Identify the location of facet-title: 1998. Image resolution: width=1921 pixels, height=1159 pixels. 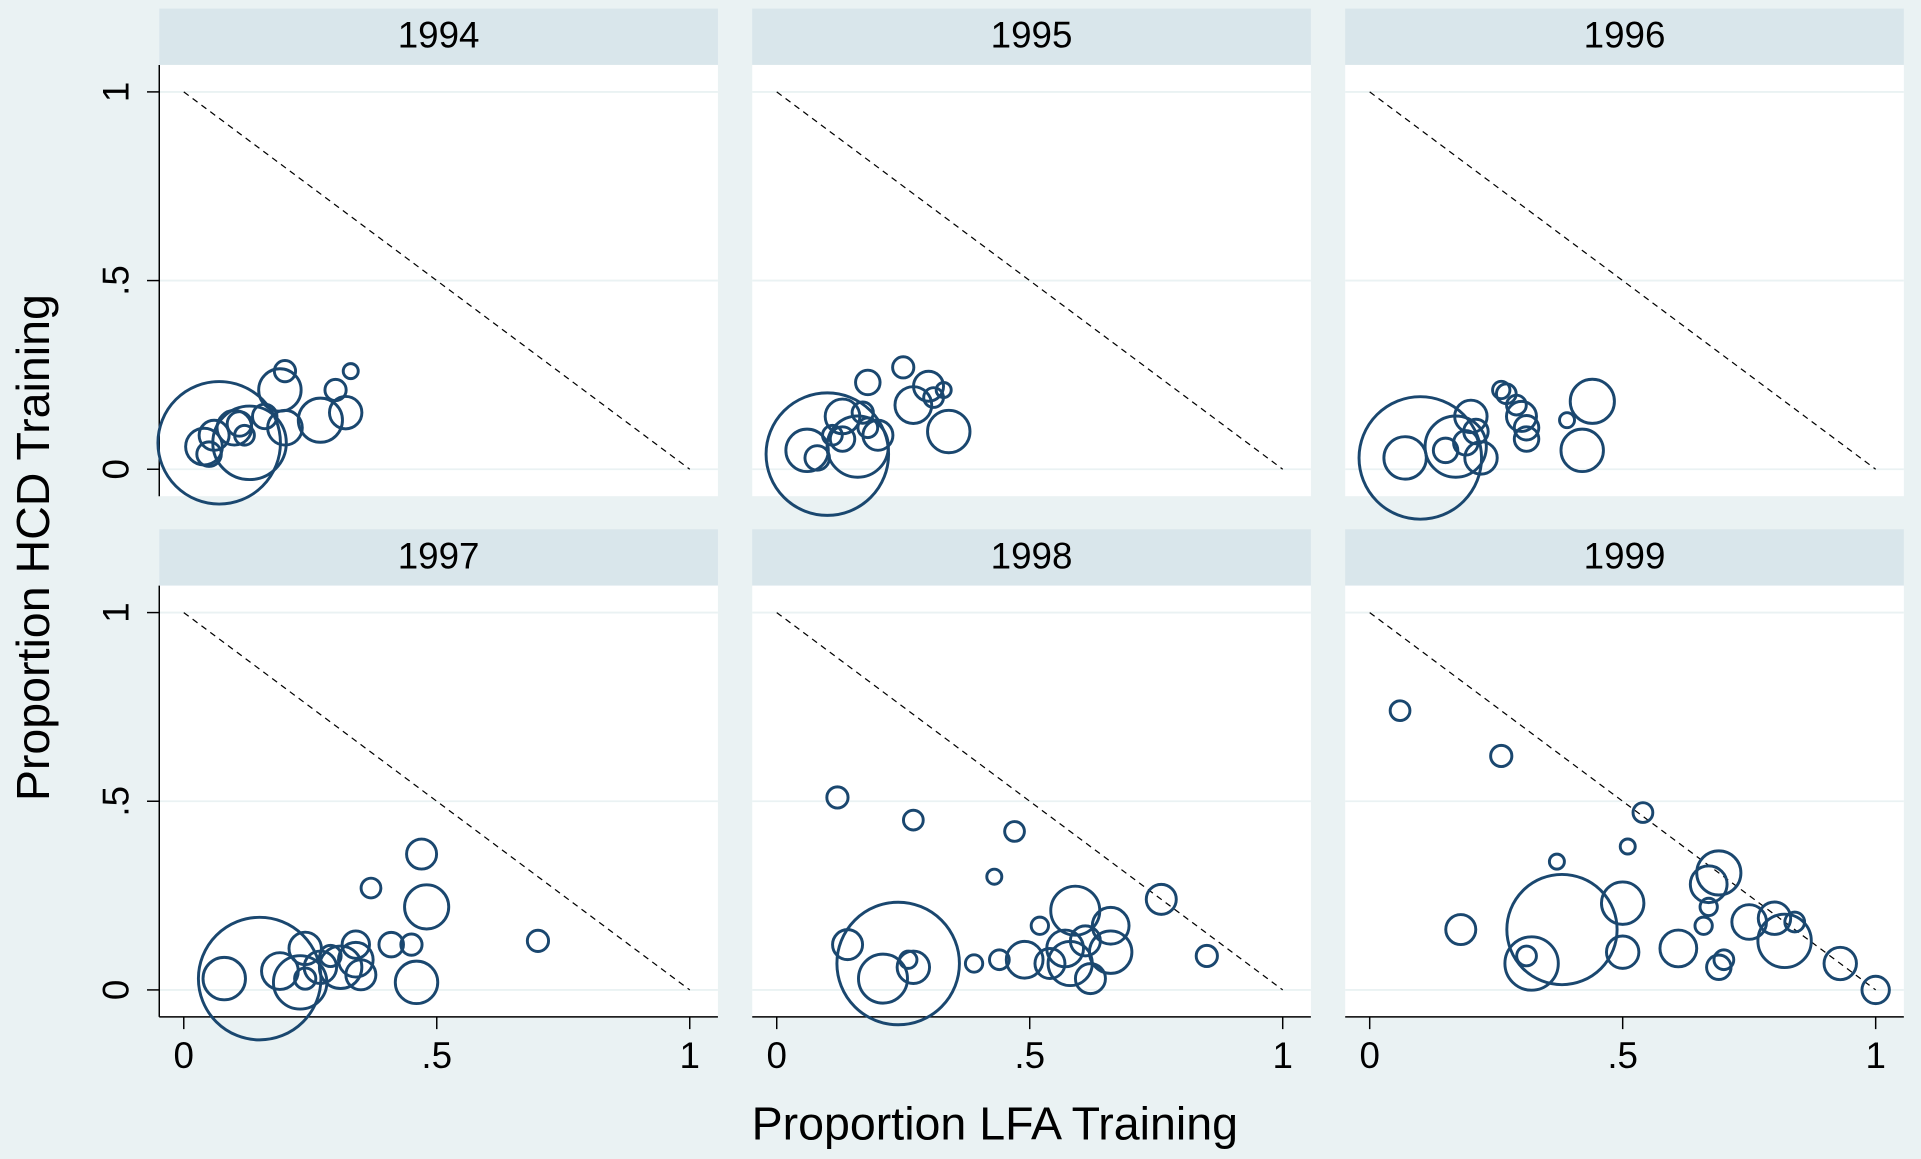
(1032, 555).